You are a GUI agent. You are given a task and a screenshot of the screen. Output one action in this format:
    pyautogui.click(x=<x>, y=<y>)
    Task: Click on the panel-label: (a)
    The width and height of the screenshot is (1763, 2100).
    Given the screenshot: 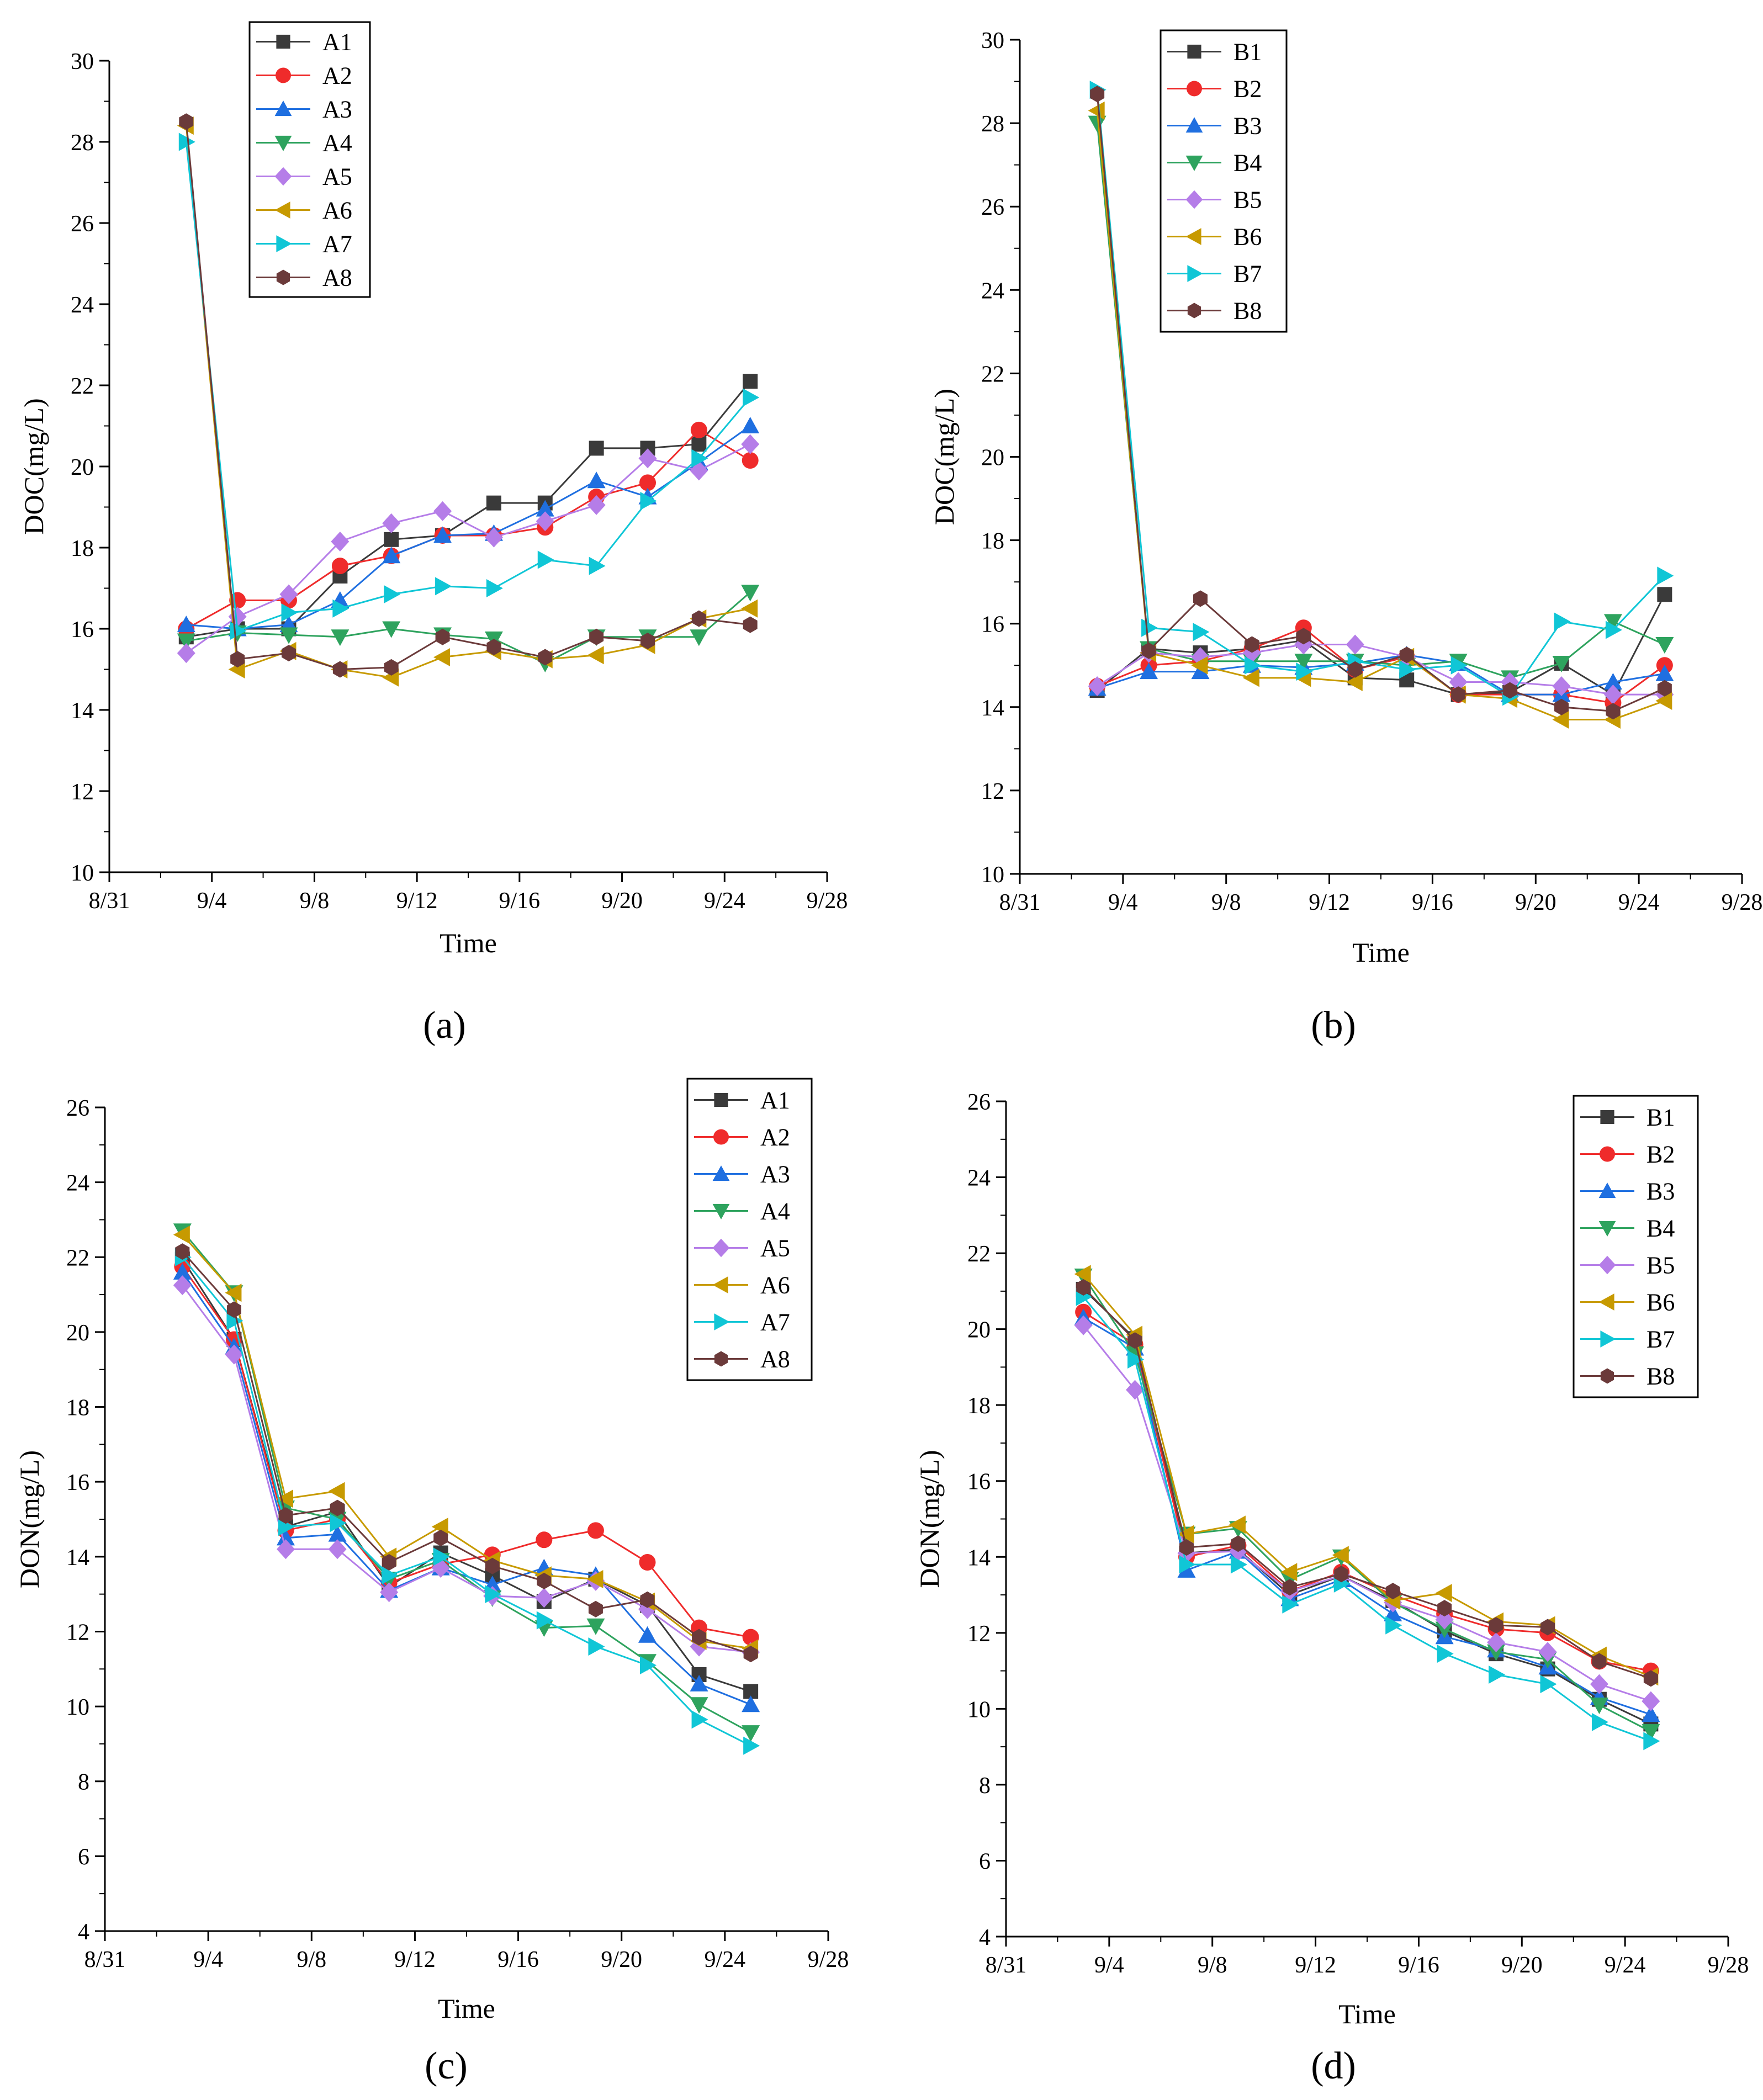 What is the action you would take?
    pyautogui.click(x=444, y=1025)
    